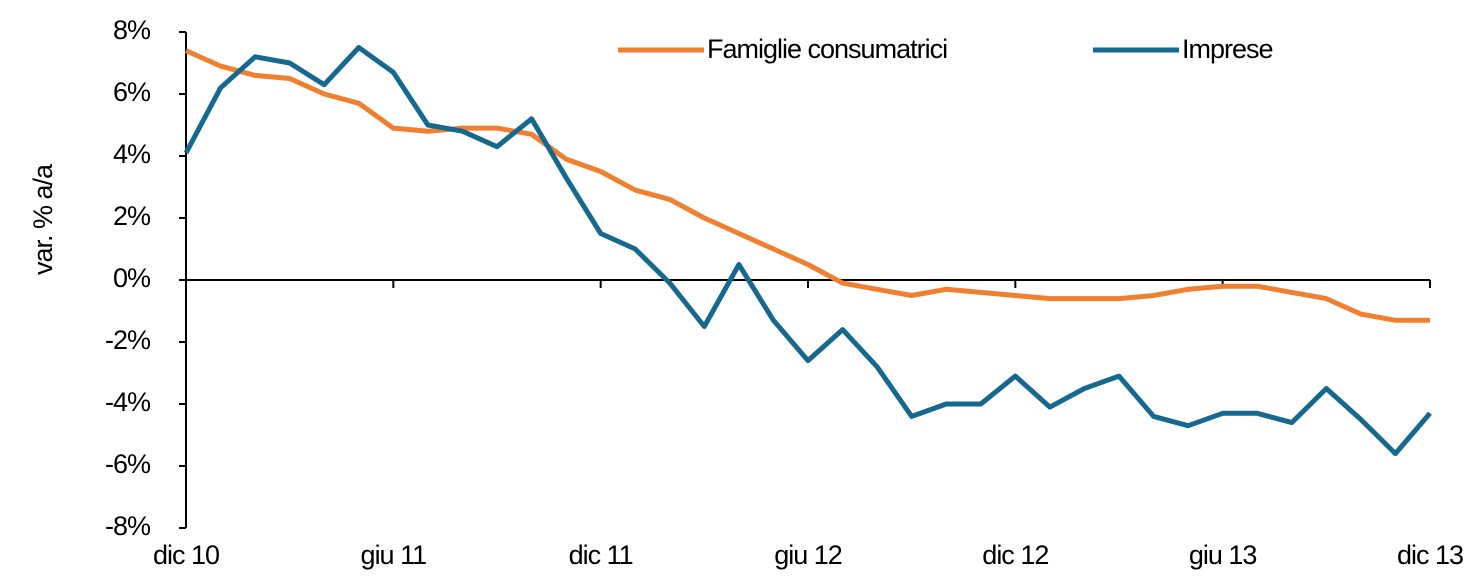 The image size is (1481, 579). What do you see at coordinates (132, 92) in the screenshot?
I see `y-tick-label: 6%` at bounding box center [132, 92].